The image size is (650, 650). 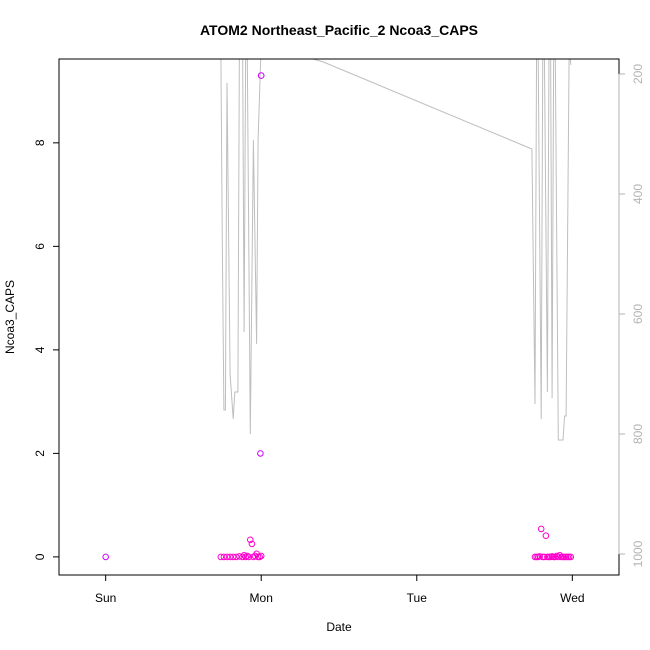 What do you see at coordinates (339, 627) in the screenshot?
I see `x-axis-label: Date` at bounding box center [339, 627].